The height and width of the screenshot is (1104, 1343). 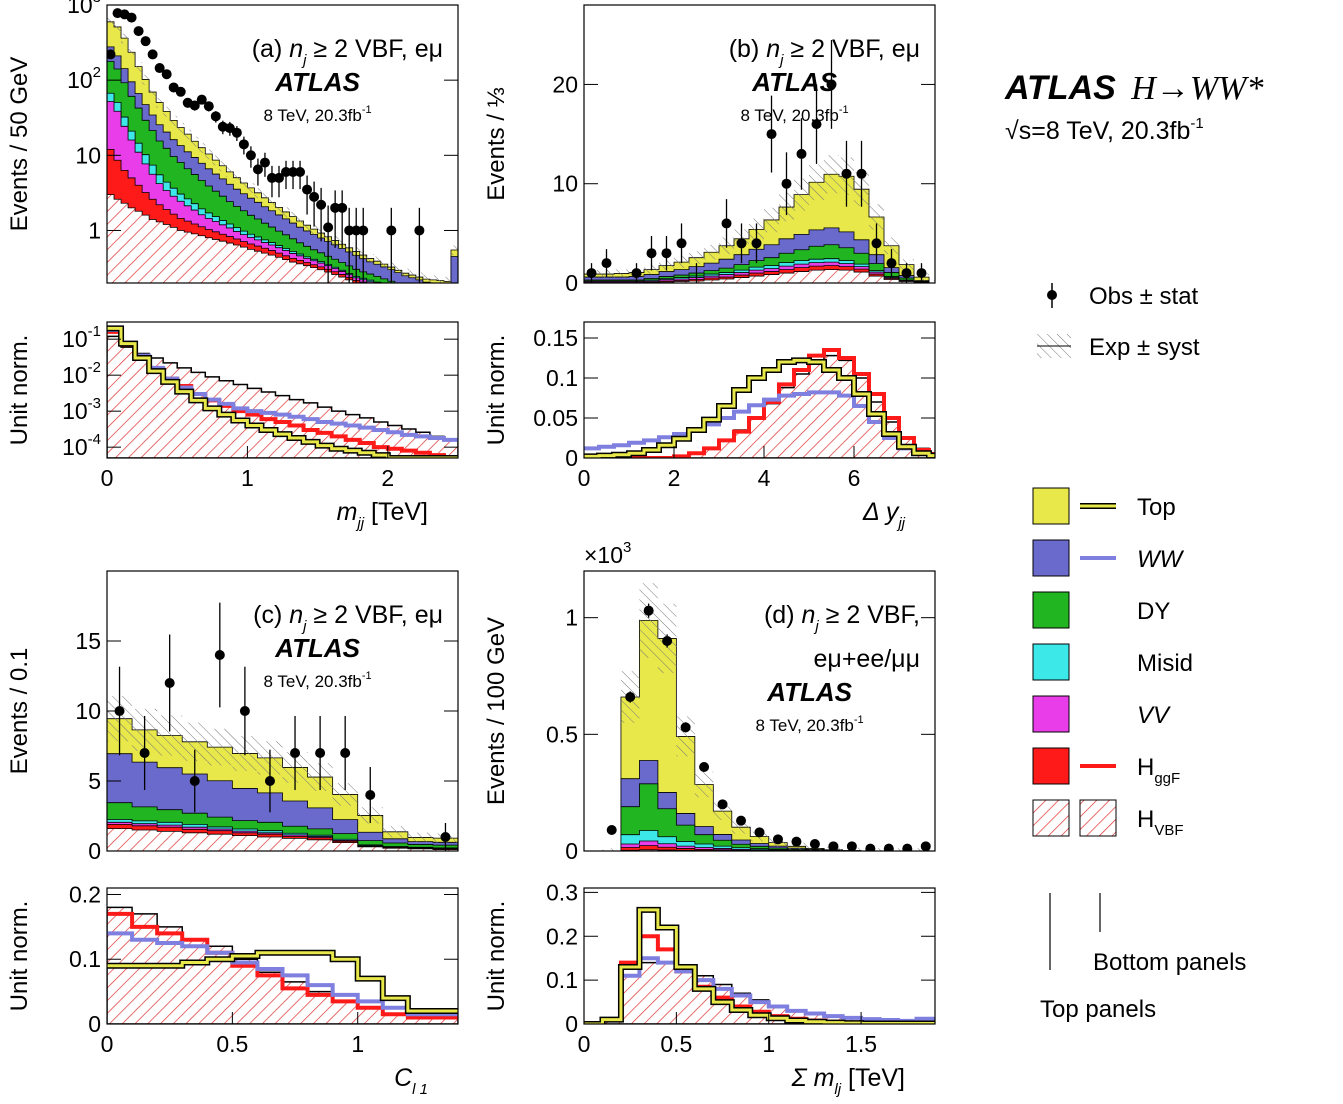 I want to click on legend-entry-h-vbf: HVBF, so click(x=1108, y=819).